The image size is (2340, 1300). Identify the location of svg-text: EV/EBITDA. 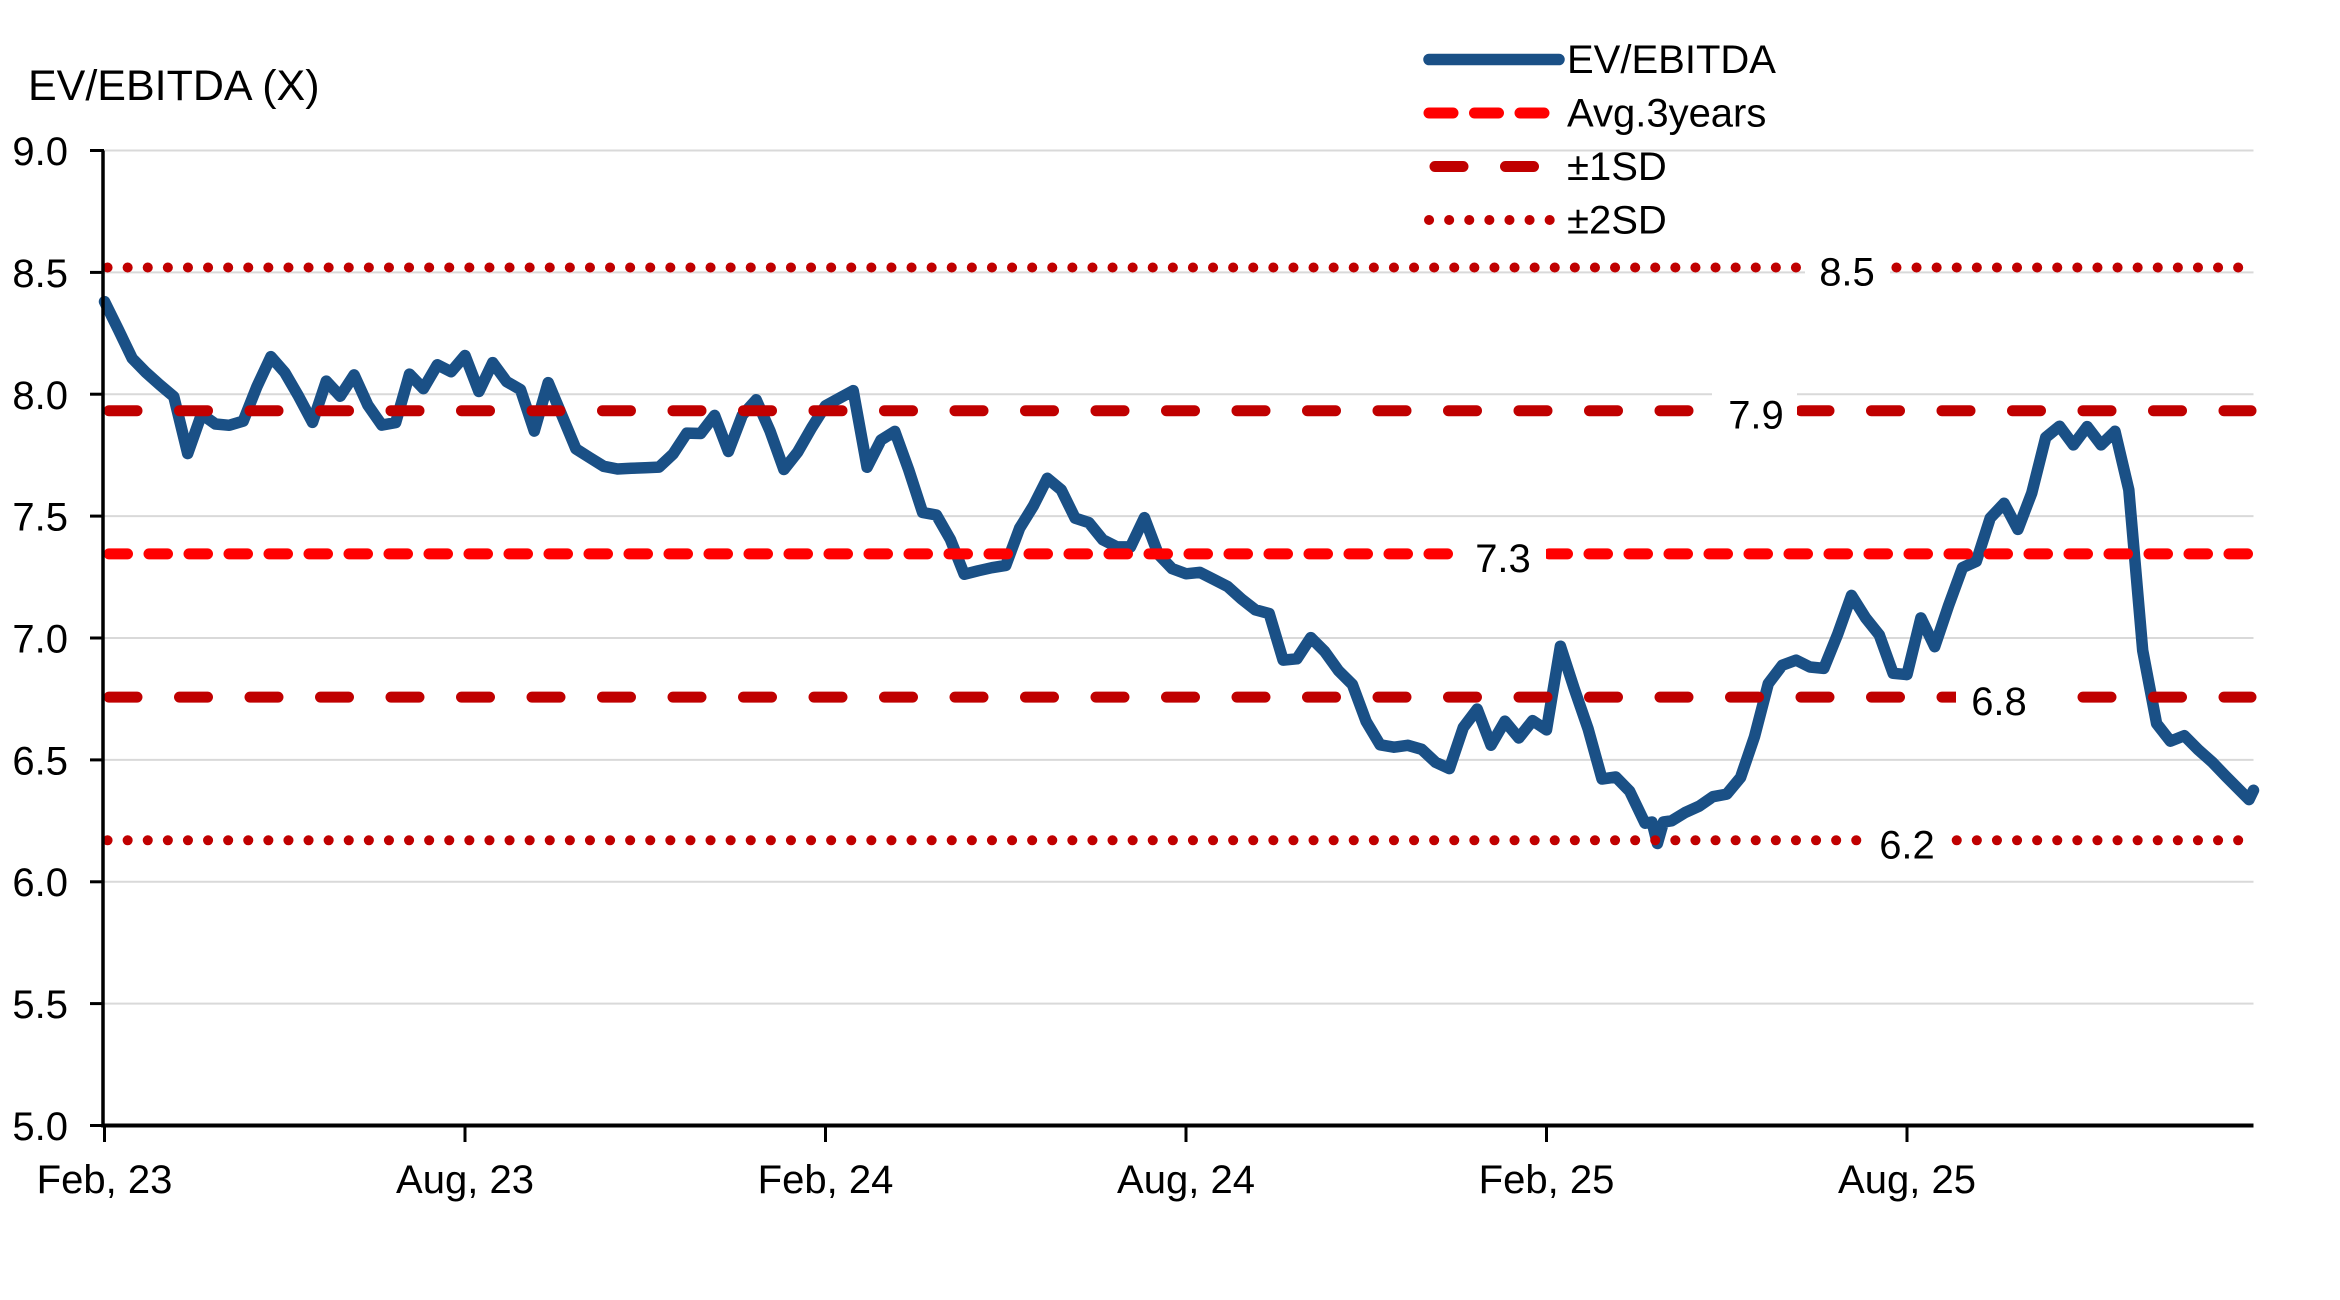
(1671, 60).